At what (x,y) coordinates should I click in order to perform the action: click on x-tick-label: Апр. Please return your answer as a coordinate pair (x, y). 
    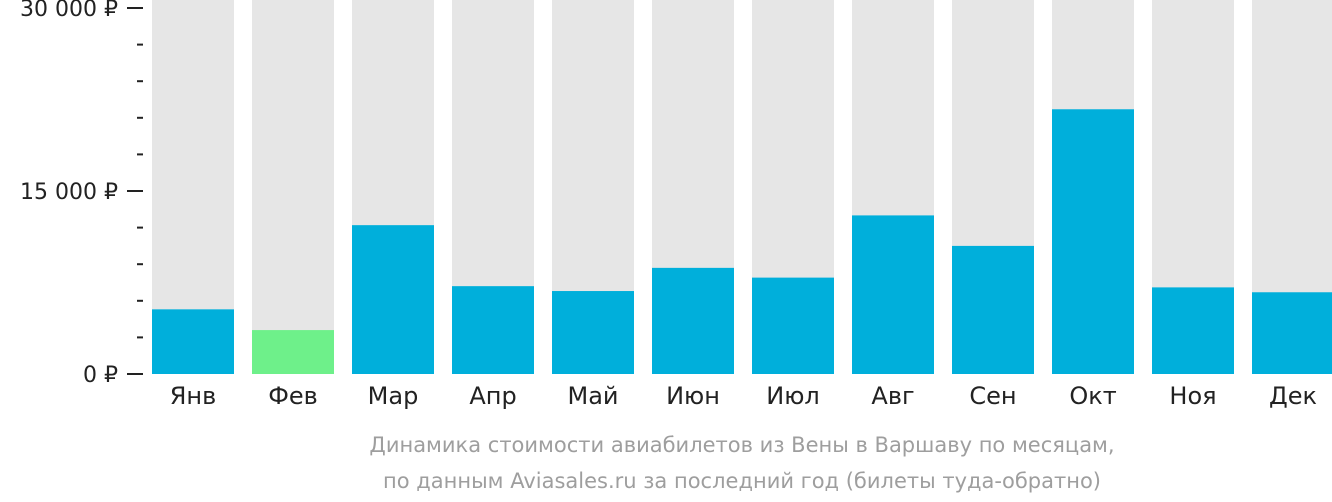
    Looking at the image, I should click on (492, 396).